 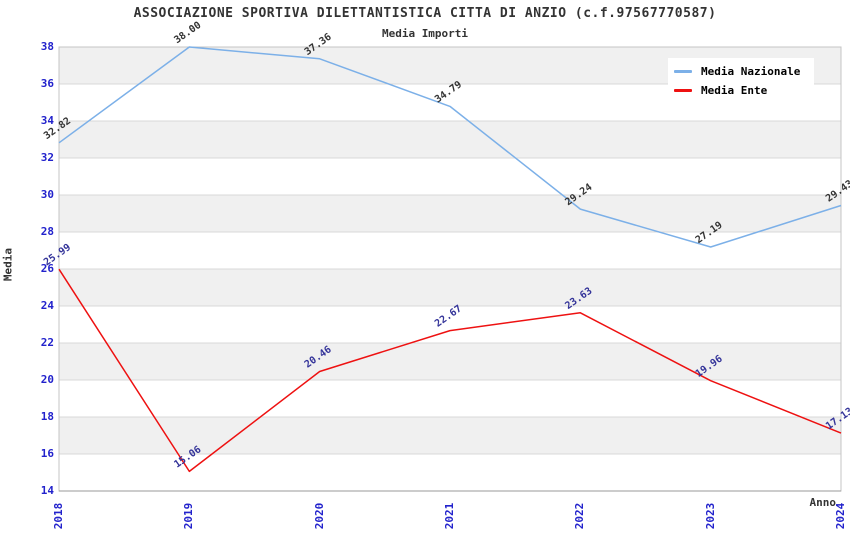 What do you see at coordinates (47, 490) in the screenshot?
I see `y-tick-label: 14` at bounding box center [47, 490].